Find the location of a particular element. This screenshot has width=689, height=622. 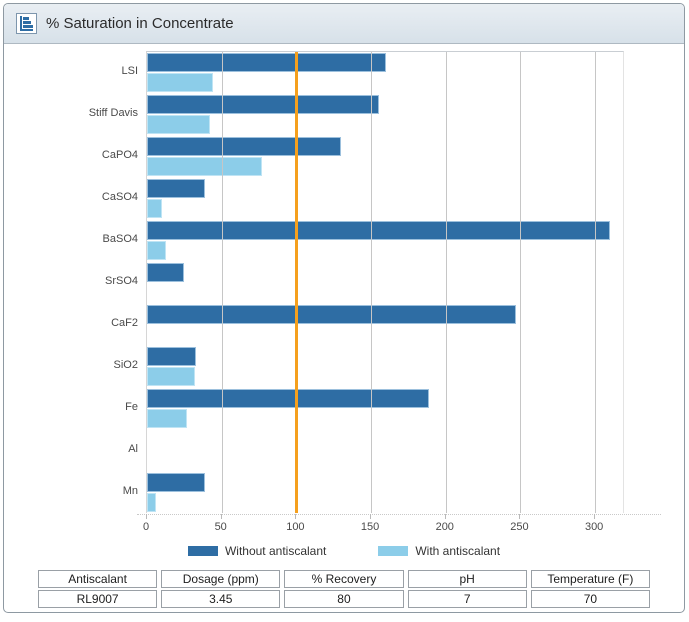

x-tick-label-300: 300 is located at coordinates (594, 527).